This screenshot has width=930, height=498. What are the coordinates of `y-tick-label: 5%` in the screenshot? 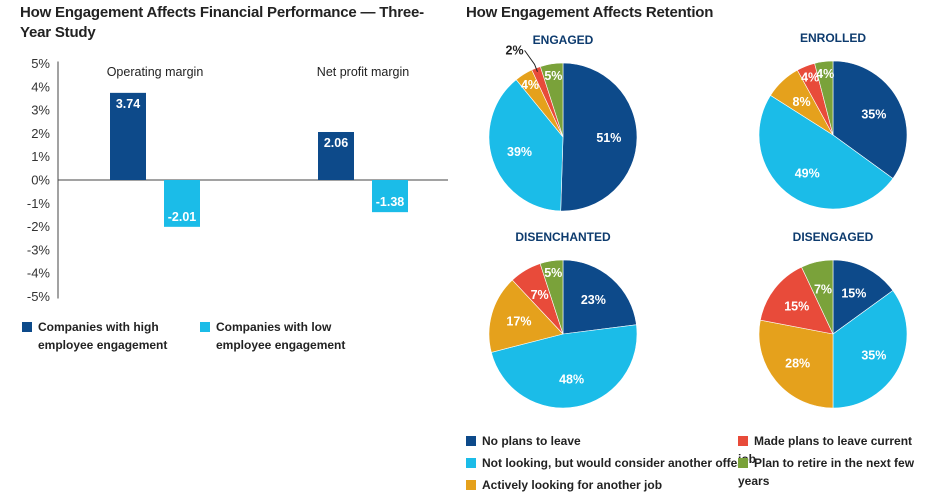 It's located at (40, 63).